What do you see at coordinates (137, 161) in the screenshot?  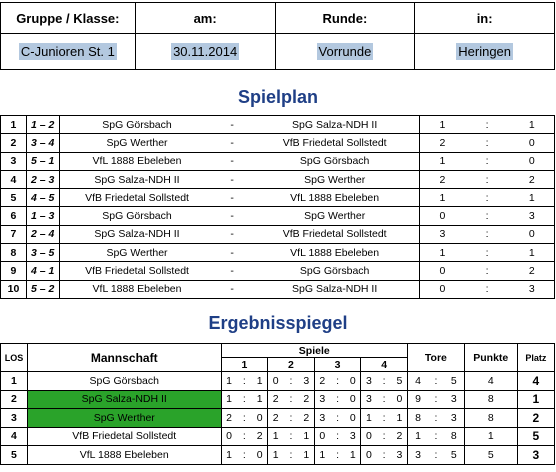 I see `match-home-team: VfL 1888 Ebeleben` at bounding box center [137, 161].